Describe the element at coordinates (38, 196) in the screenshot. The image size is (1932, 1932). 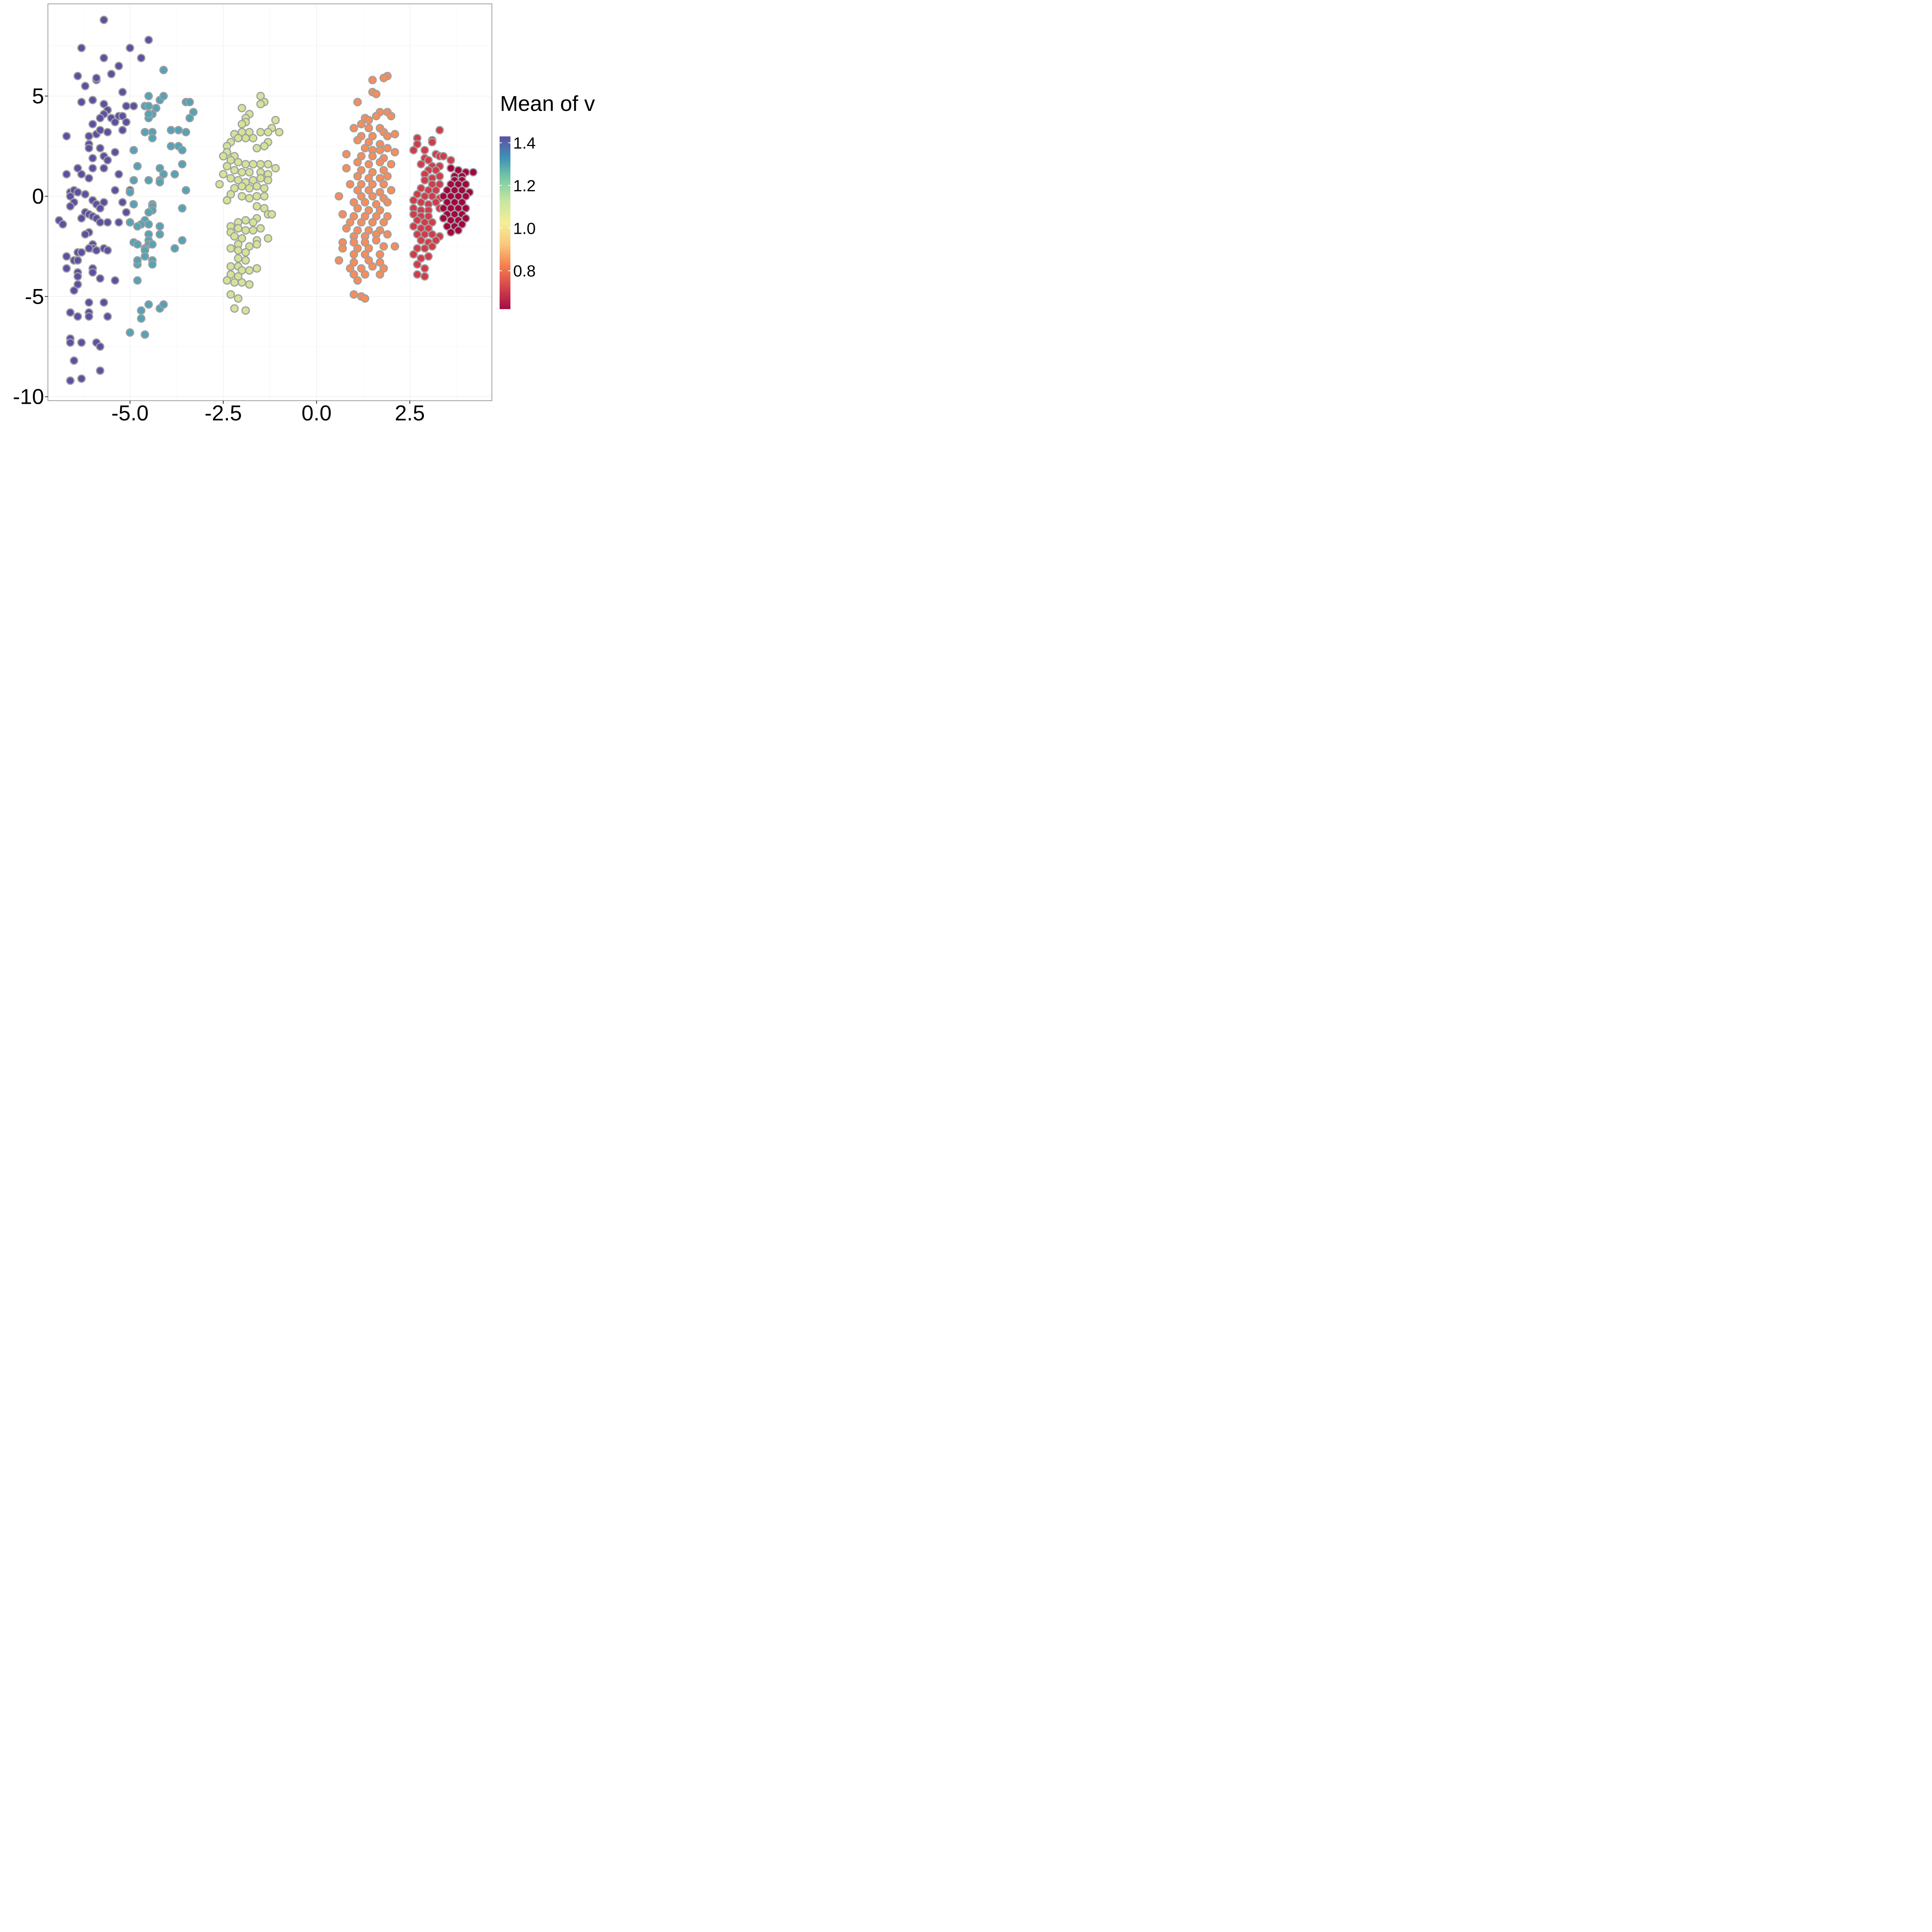
I see `y-tick-label: 0` at that location.